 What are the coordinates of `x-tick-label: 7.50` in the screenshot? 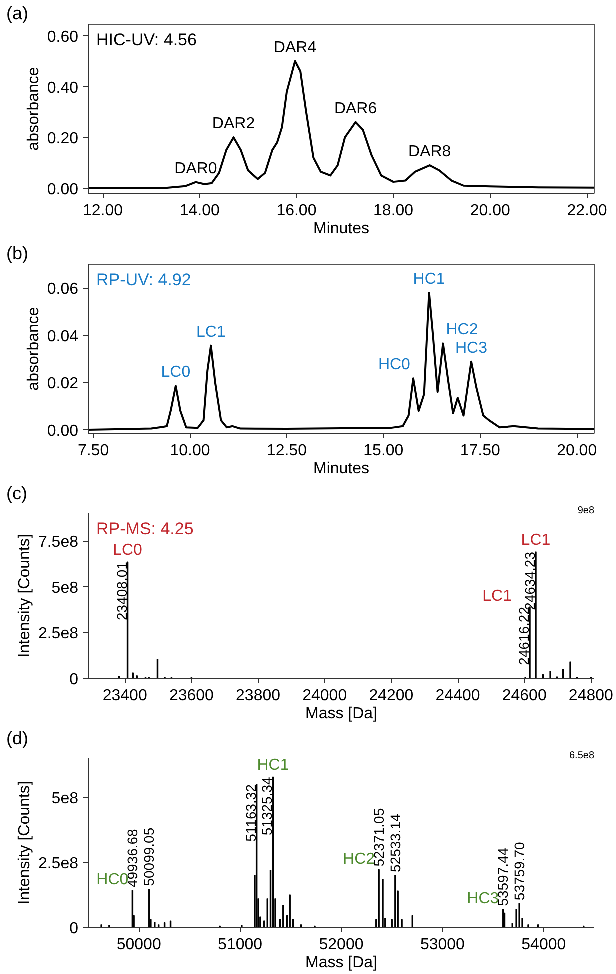 It's located at (94, 451).